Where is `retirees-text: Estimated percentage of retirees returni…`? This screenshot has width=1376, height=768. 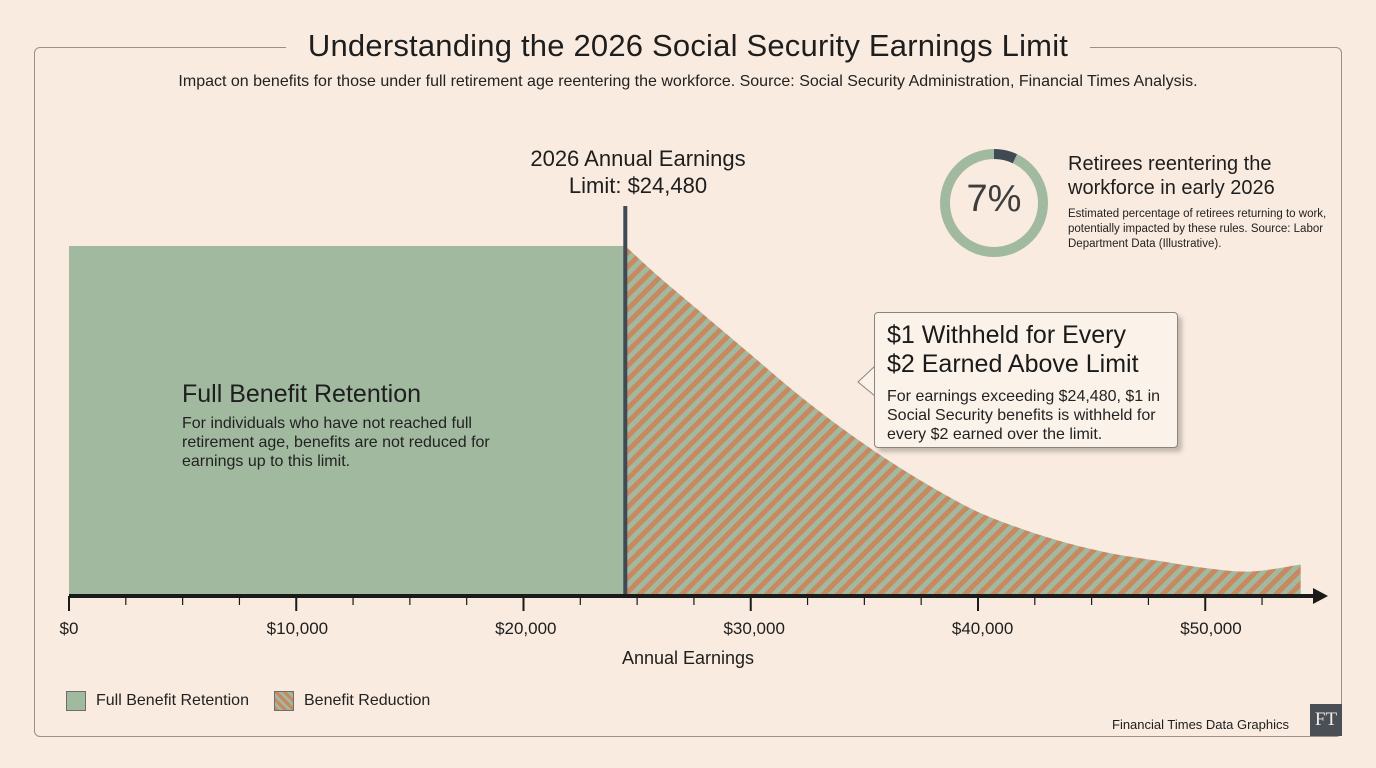 retirees-text: Estimated percentage of retirees returni… is located at coordinates (1197, 229).